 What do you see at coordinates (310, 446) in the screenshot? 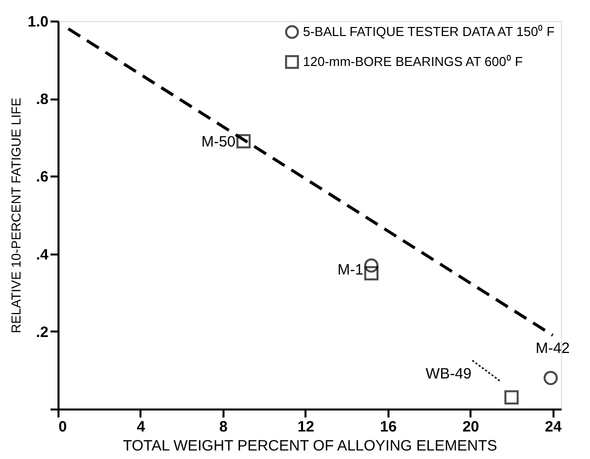
I see `x-axis-title: TOTAL WEIGHT PERCENT OF ALLOYING ELEMENTS` at bounding box center [310, 446].